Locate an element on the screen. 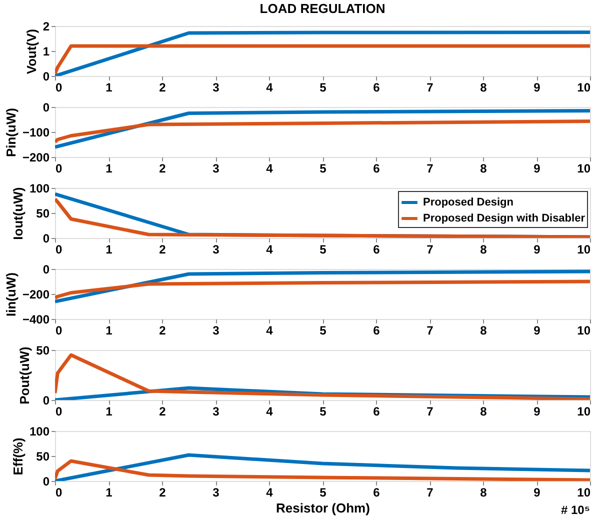 The height and width of the screenshot is (531, 607). y-axis-title: Pin(uW) is located at coordinates (10, 133).